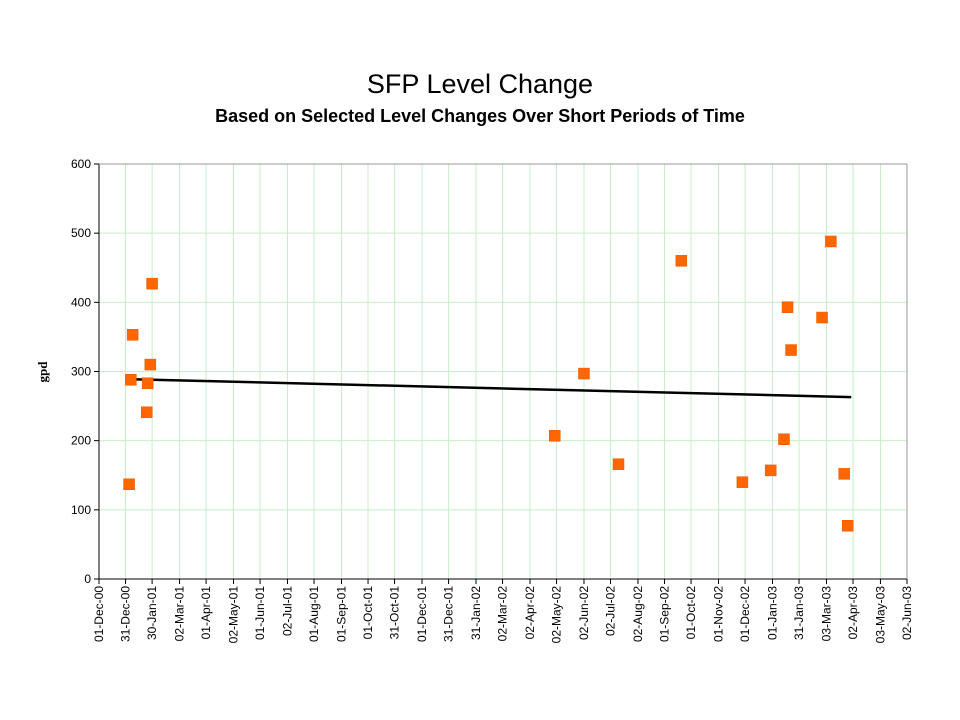 This screenshot has height=720, width=960. Describe the element at coordinates (853, 613) in the screenshot. I see `x-tick-label: 02-Apr-03` at that location.